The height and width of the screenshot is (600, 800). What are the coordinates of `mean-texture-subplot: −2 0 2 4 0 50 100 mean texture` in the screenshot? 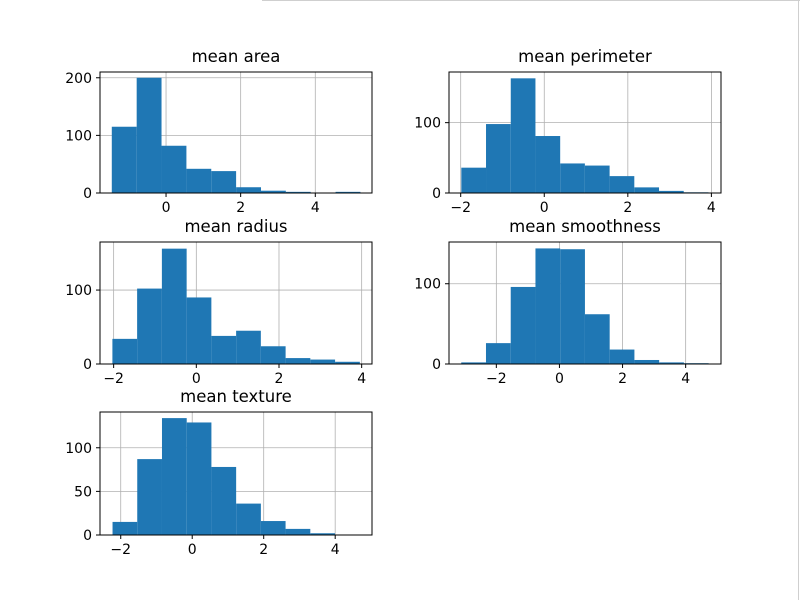 It's located at (219, 472).